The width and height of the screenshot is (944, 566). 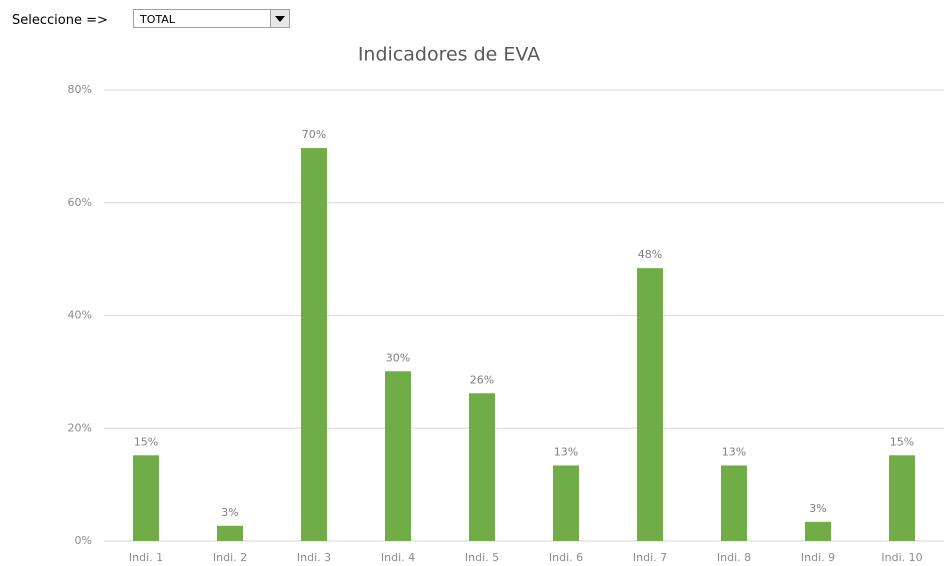 I want to click on x-tick-label: Indi. 10, so click(x=901, y=557).